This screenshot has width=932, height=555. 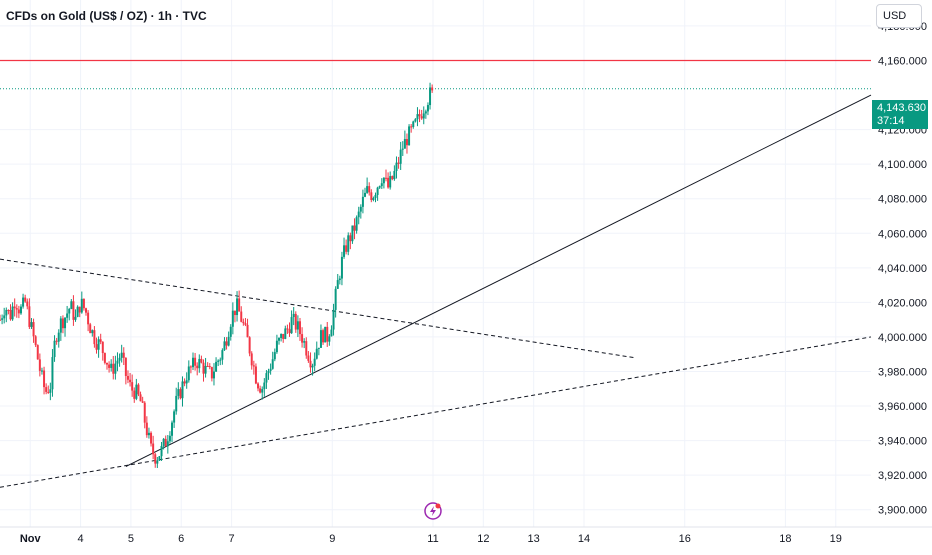 What do you see at coordinates (106, 16) in the screenshot?
I see `symbol-title: CFDs on Gold (US$ / OZ) · 1h · TVC` at bounding box center [106, 16].